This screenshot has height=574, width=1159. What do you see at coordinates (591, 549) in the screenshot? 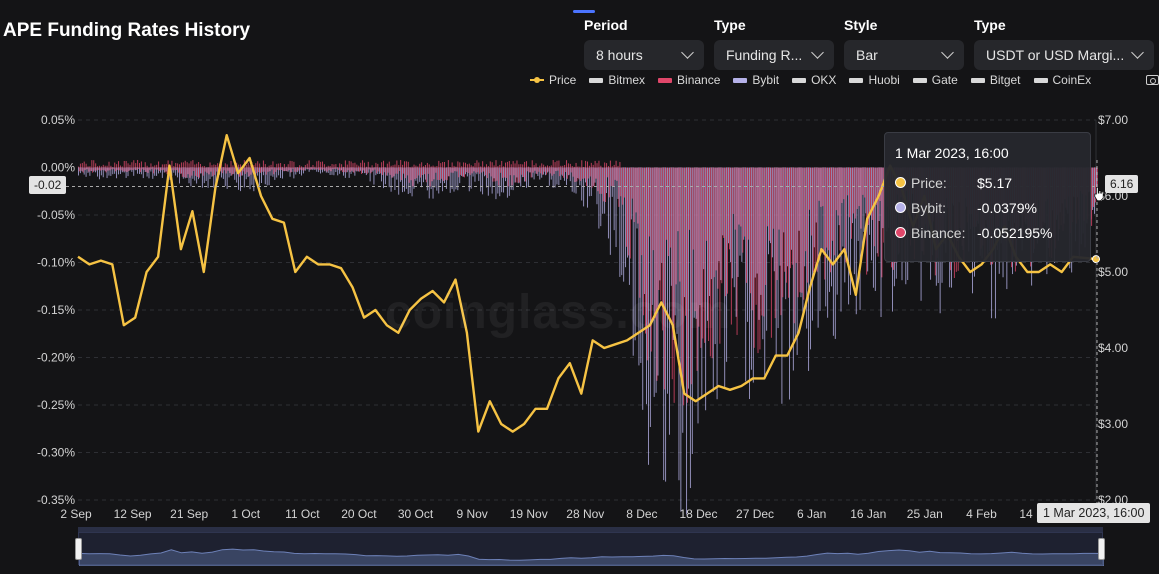
I see `zoom-slider` at bounding box center [591, 549].